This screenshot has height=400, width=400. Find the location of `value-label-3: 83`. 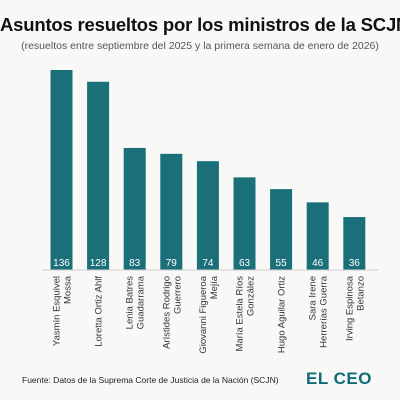

value-label-3: 83 is located at coordinates (135, 263).